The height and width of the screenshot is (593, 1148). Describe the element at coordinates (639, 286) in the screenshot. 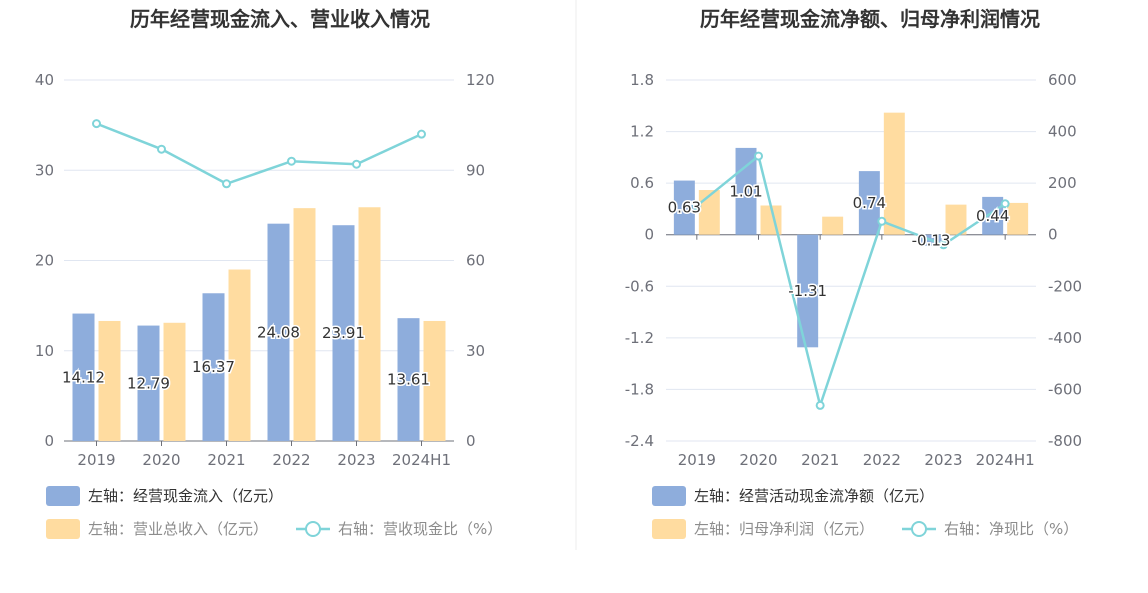

I see `y-left-tick-label: -0.6` at that location.